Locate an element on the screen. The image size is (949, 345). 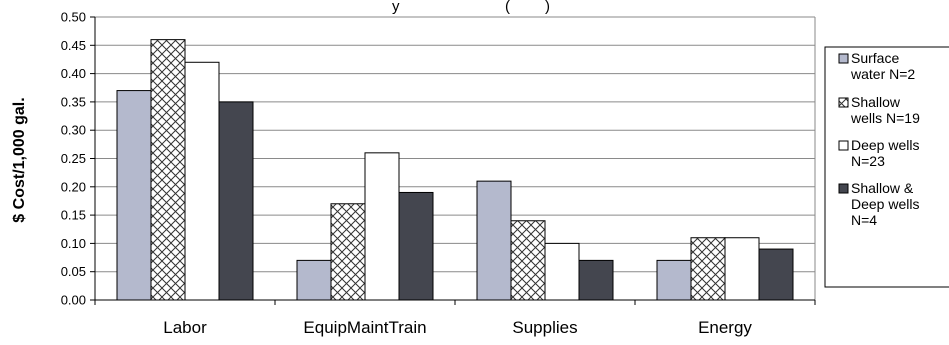
title-fragment-2: ( is located at coordinates (507, 7).